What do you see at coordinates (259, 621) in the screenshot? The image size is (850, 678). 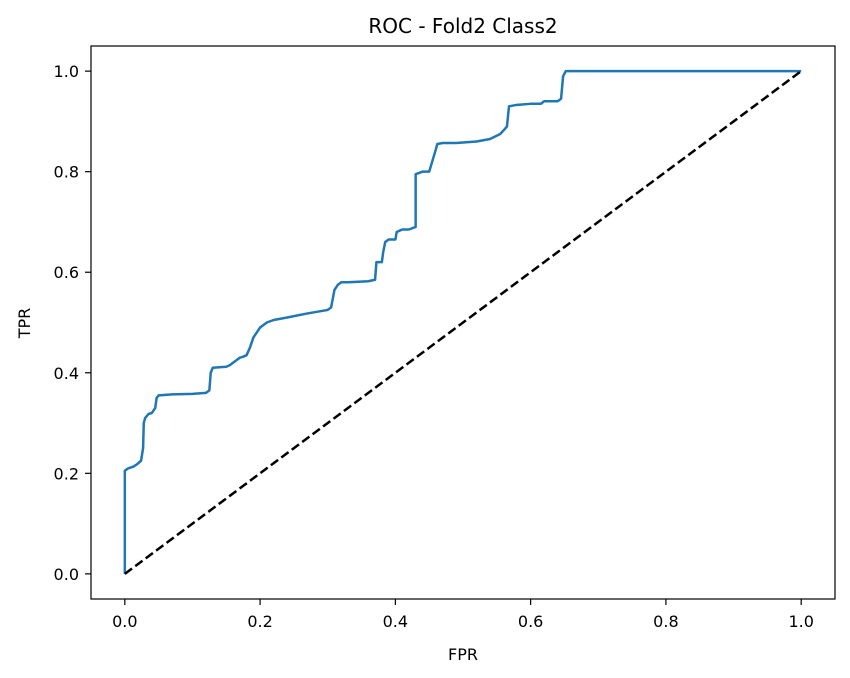 I see `x-tick-label: 0.2` at bounding box center [259, 621].